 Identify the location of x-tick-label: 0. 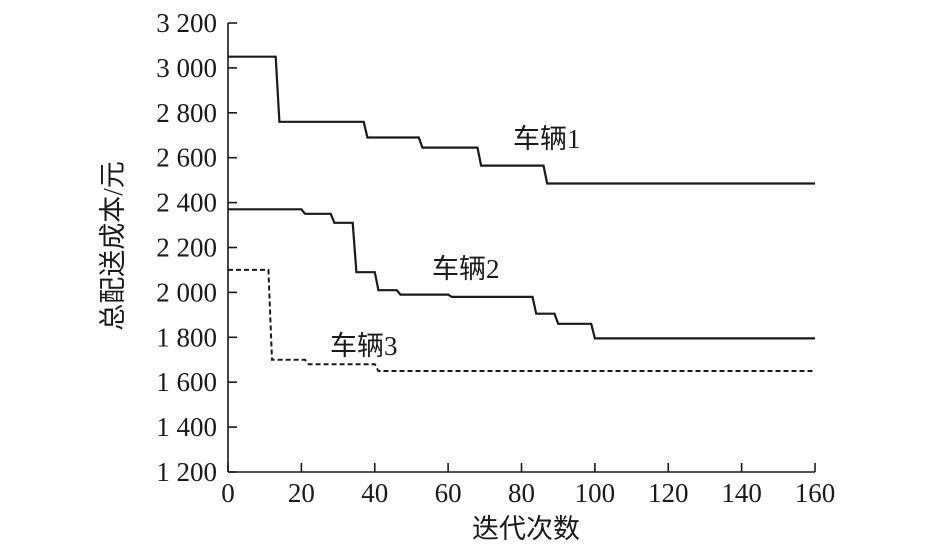
(228, 493).